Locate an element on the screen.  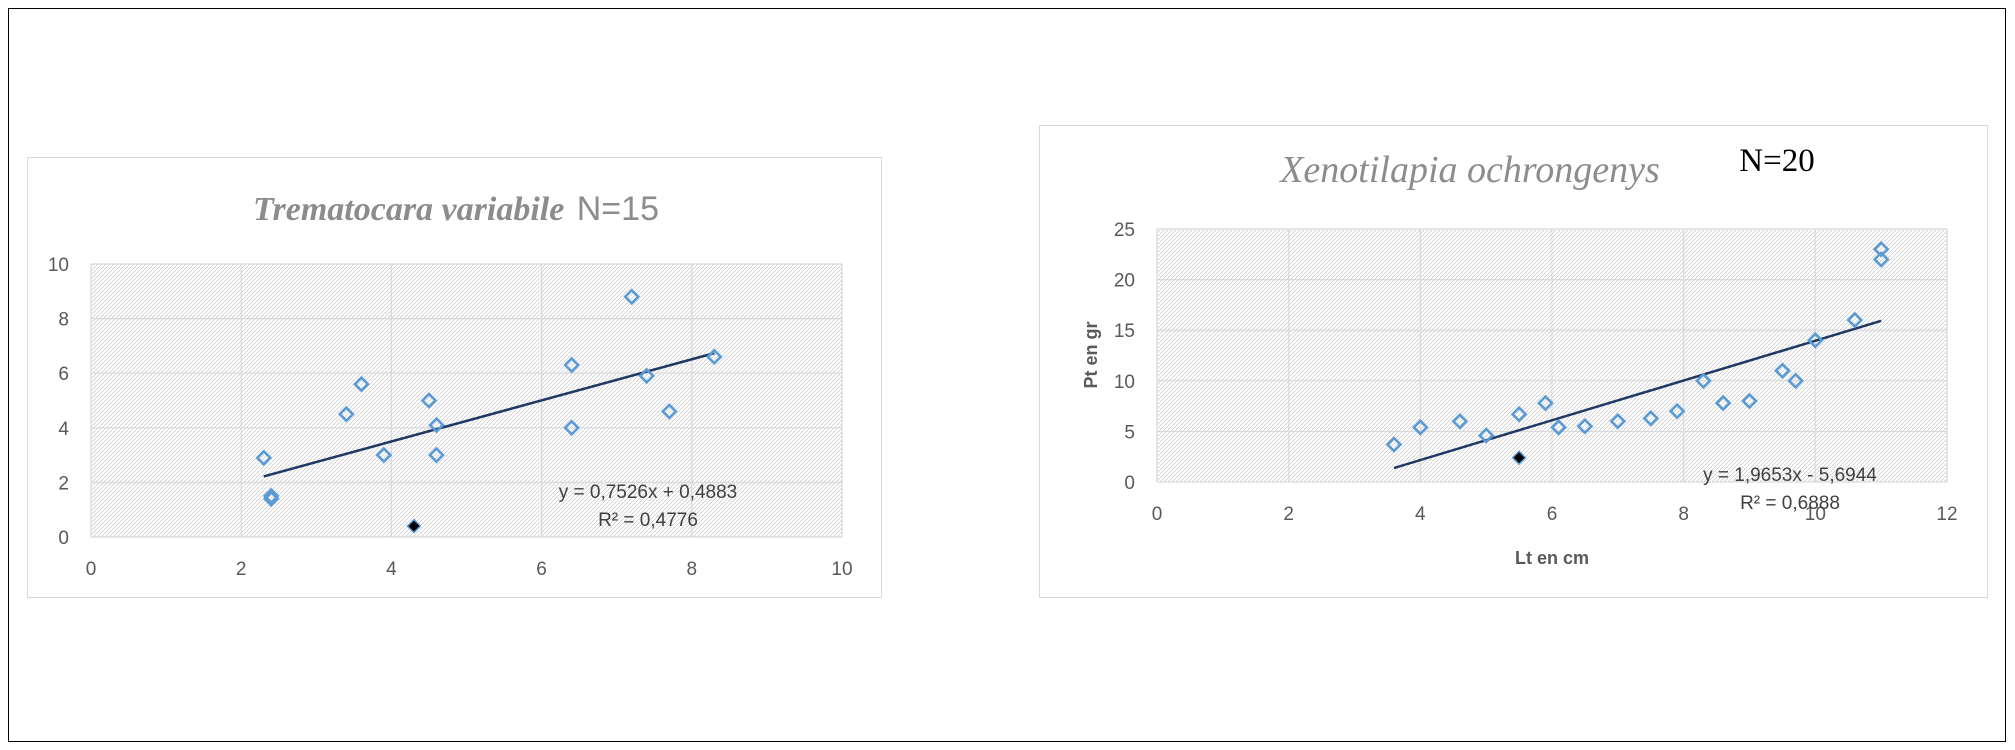
x-tick-label: 12 is located at coordinates (1946, 514).